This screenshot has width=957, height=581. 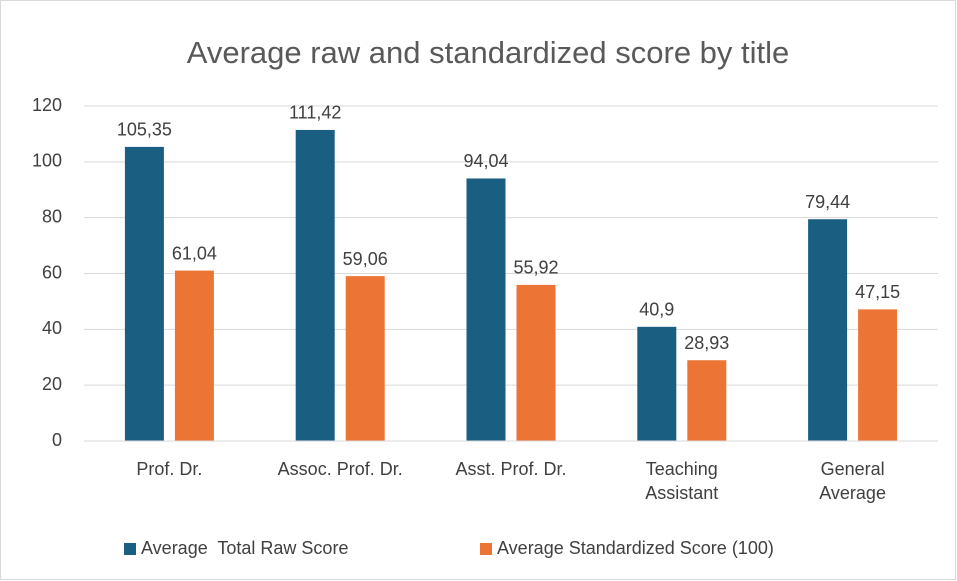 I want to click on data-label: 94,04, so click(x=485, y=161).